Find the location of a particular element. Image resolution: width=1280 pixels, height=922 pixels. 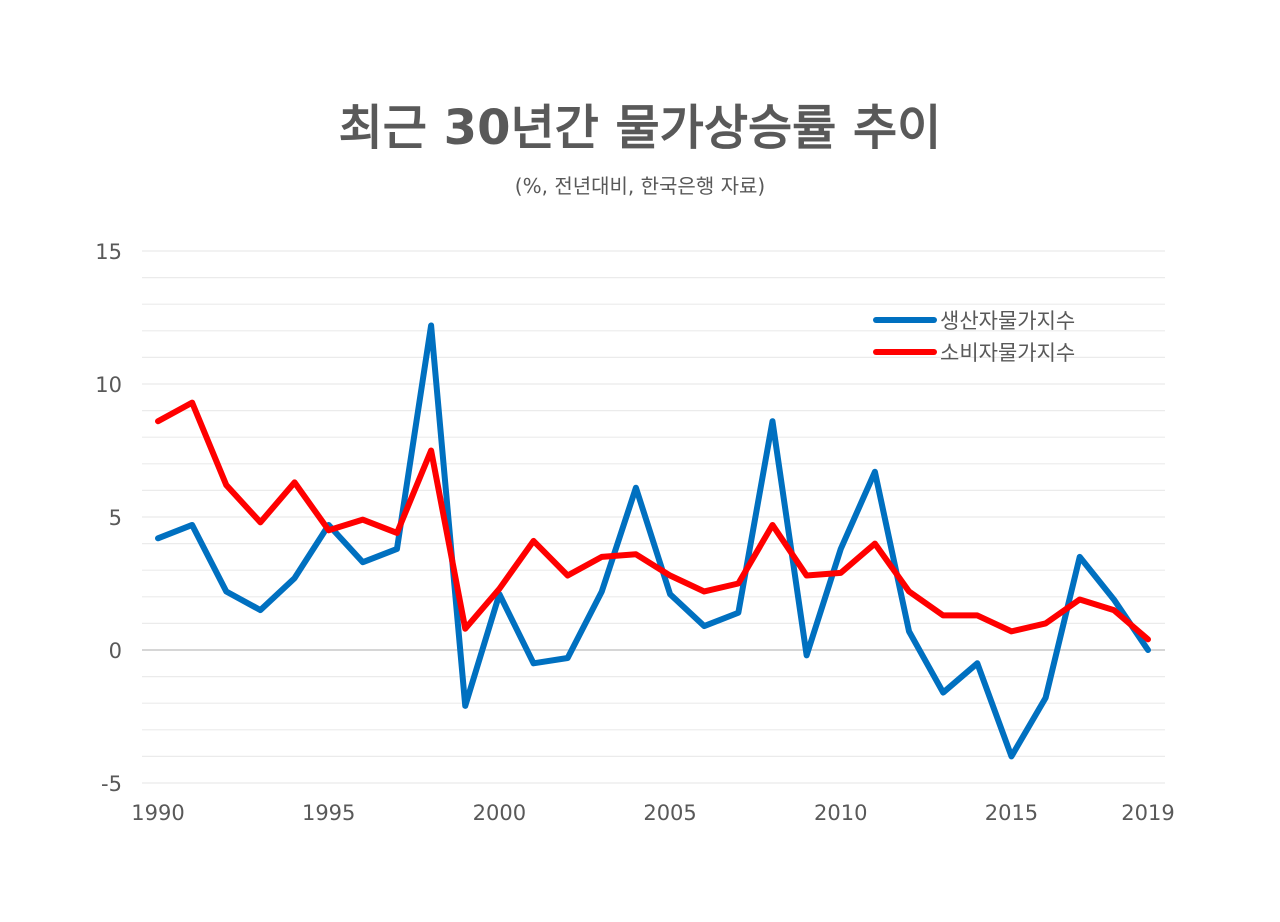

y-tick-label: 10 is located at coordinates (108, 385).